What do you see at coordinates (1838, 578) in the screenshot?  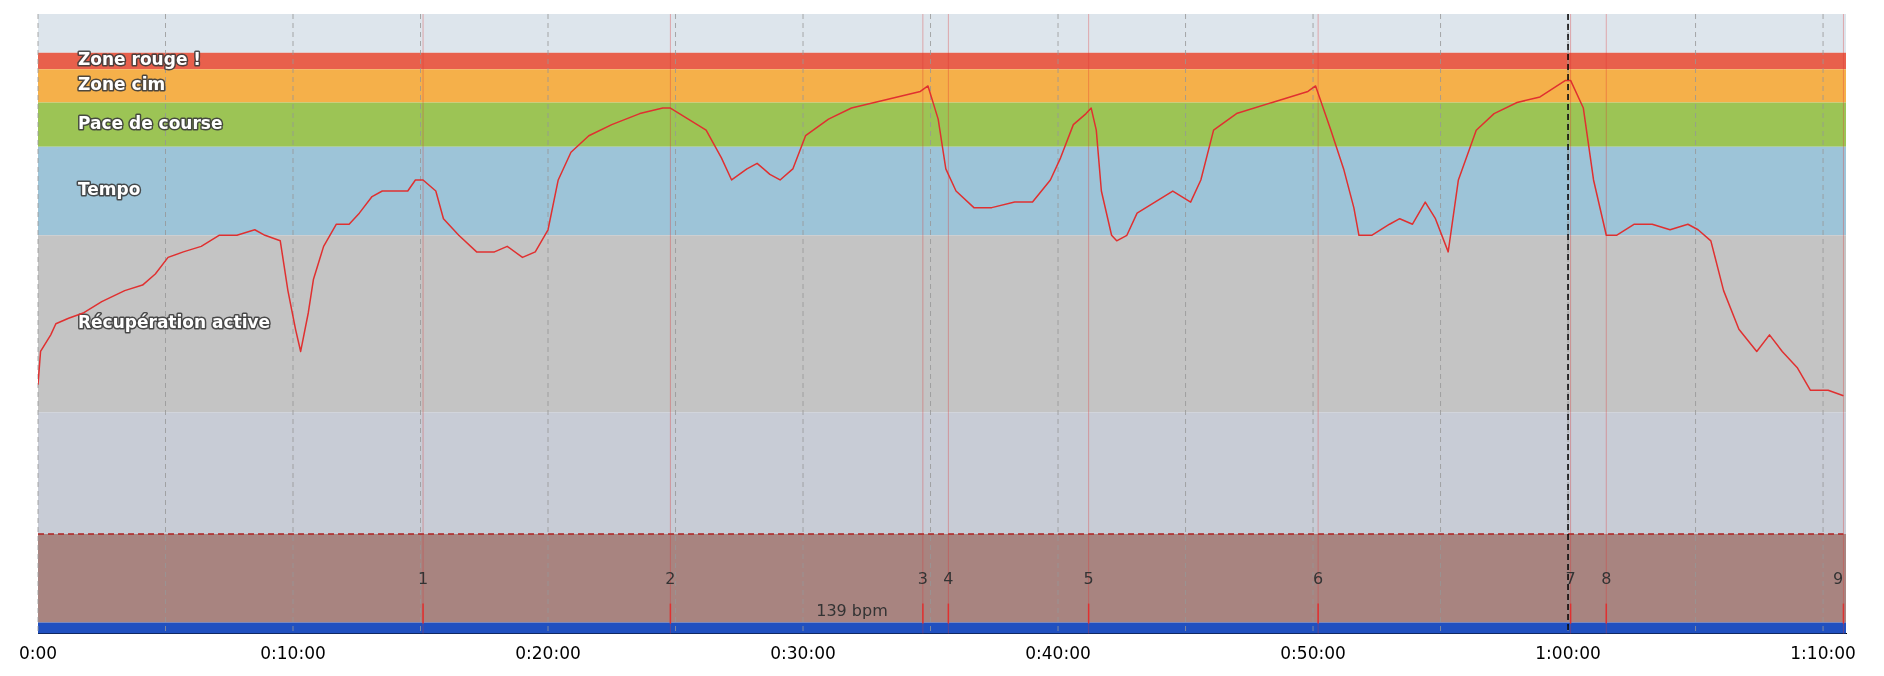 I see `annotation: 9` at bounding box center [1838, 578].